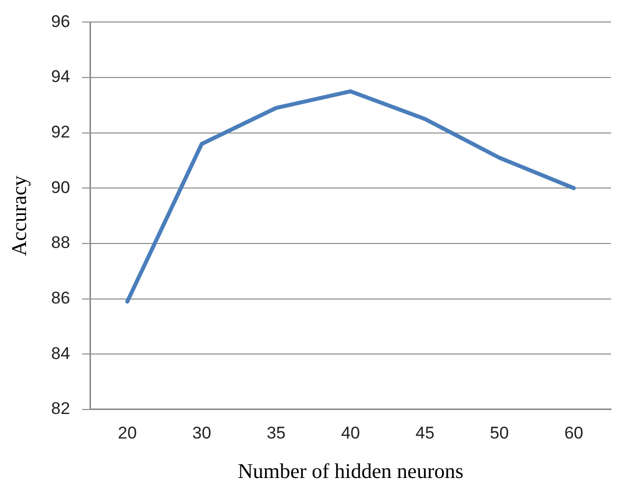 The image size is (619, 493). Describe the element at coordinates (60, 242) in the screenshot. I see `y-tick-label: 88` at that location.